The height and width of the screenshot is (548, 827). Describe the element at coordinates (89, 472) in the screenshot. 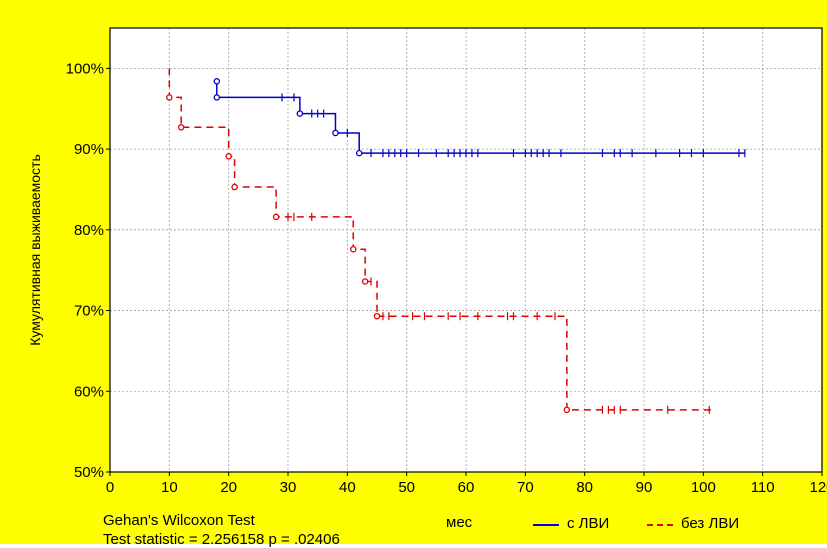

I see `y-tick-label: 50%` at that location.